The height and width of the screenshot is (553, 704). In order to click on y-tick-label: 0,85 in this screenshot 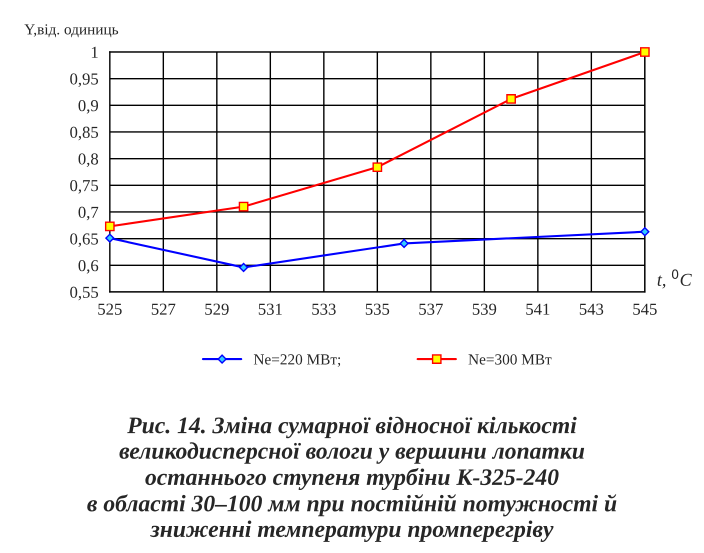, I will do `click(84, 133)`.